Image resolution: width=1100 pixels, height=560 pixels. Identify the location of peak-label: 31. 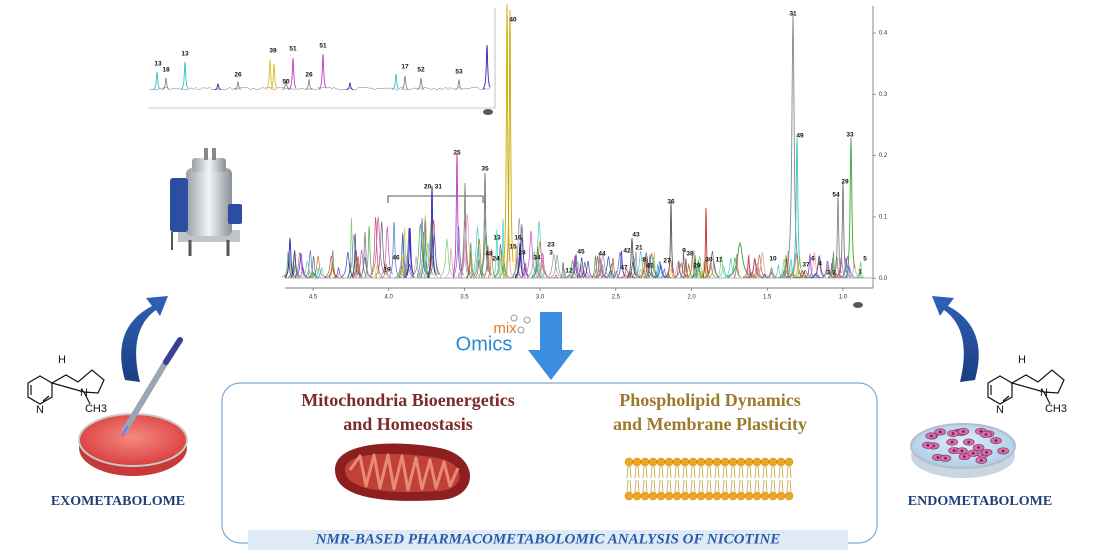
(793, 14).